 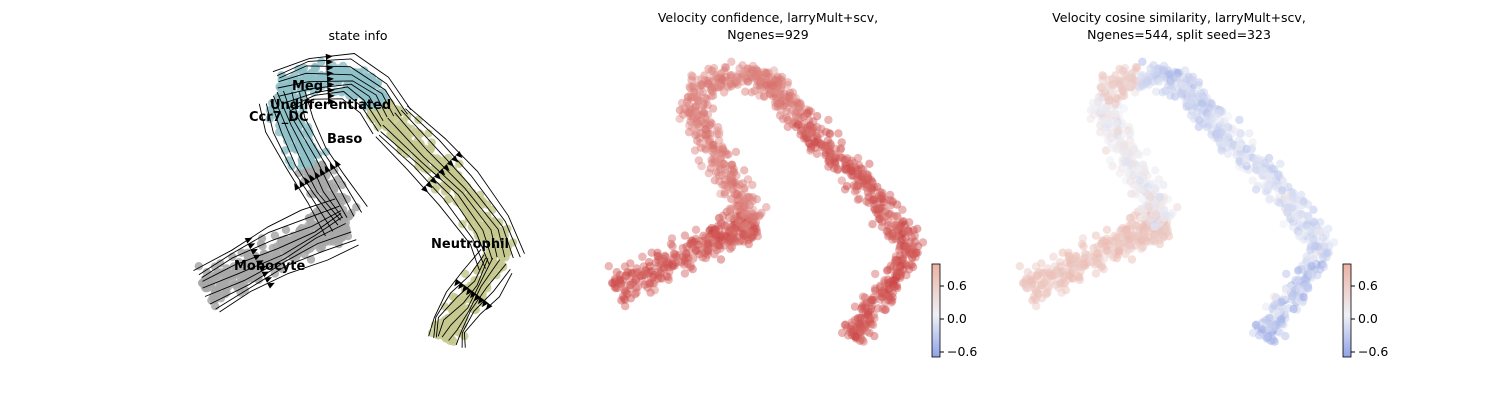 I want to click on streamline, so click(x=330, y=152).